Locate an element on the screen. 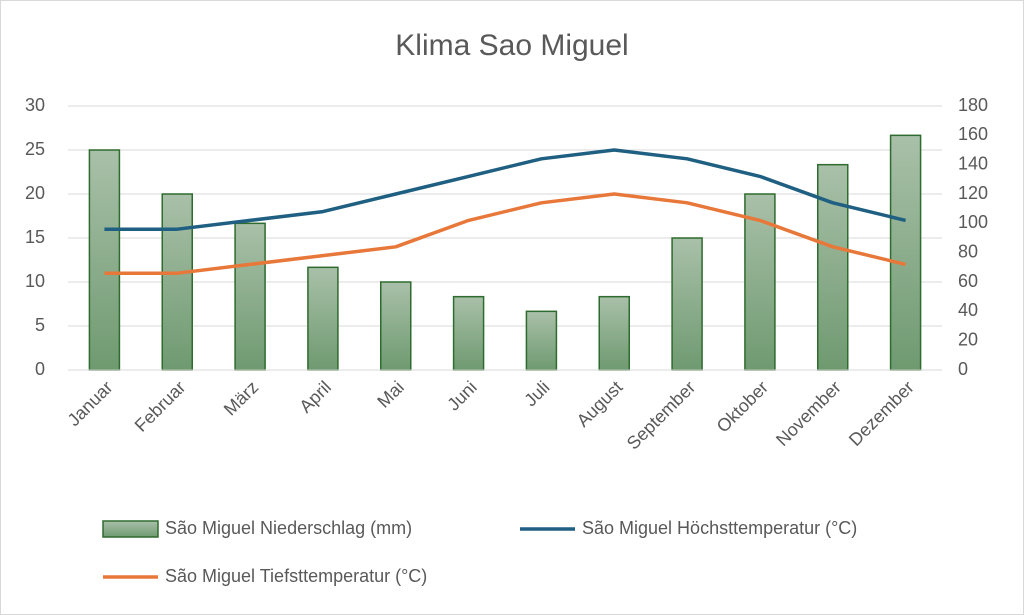  chart-title: Klima Sao Miguel is located at coordinates (511, 45).